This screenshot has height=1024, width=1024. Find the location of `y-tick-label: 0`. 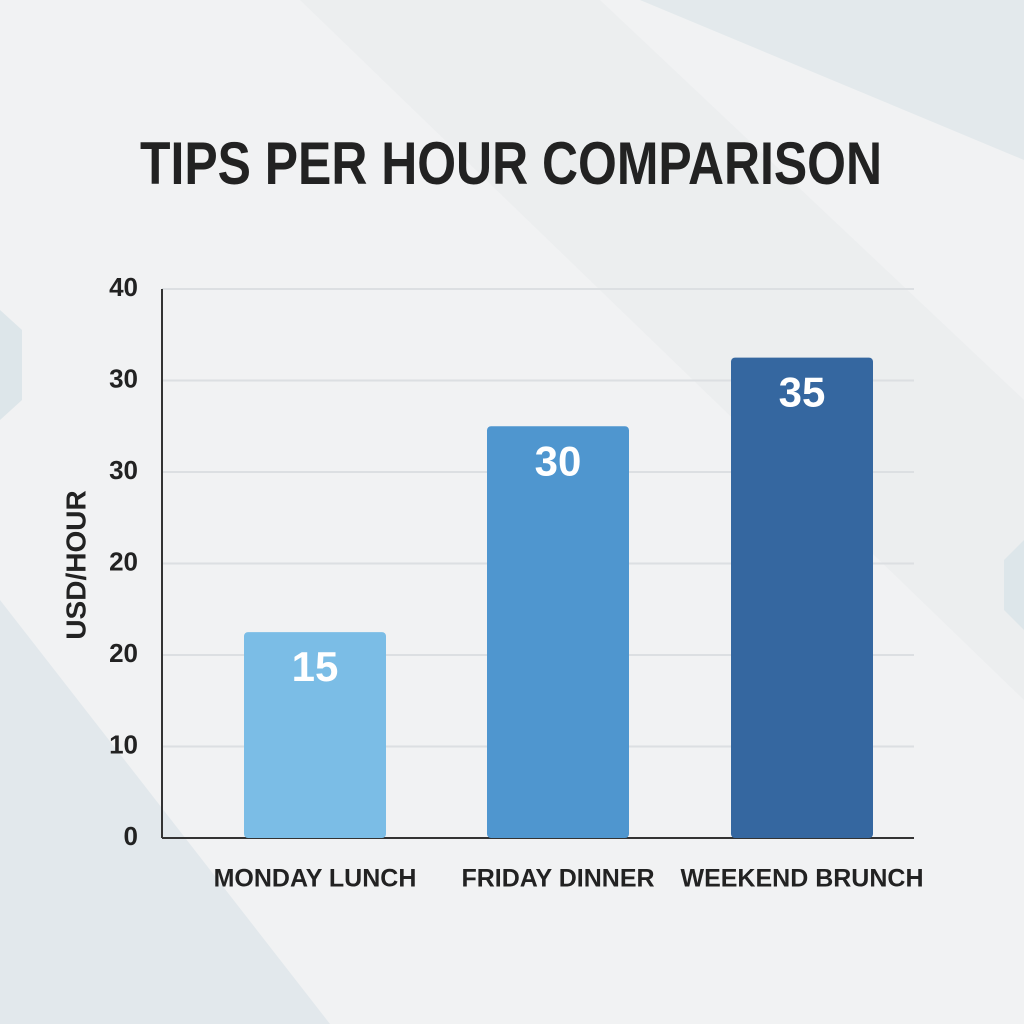

y-tick-label: 0 is located at coordinates (131, 836).